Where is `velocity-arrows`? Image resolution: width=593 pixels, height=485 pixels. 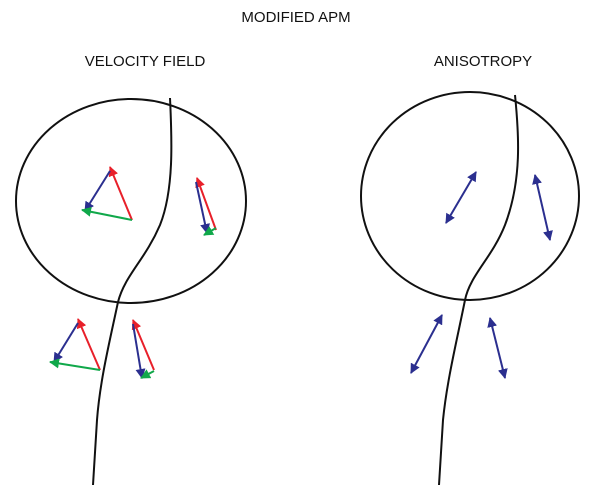 velocity-arrows is located at coordinates (133, 272).